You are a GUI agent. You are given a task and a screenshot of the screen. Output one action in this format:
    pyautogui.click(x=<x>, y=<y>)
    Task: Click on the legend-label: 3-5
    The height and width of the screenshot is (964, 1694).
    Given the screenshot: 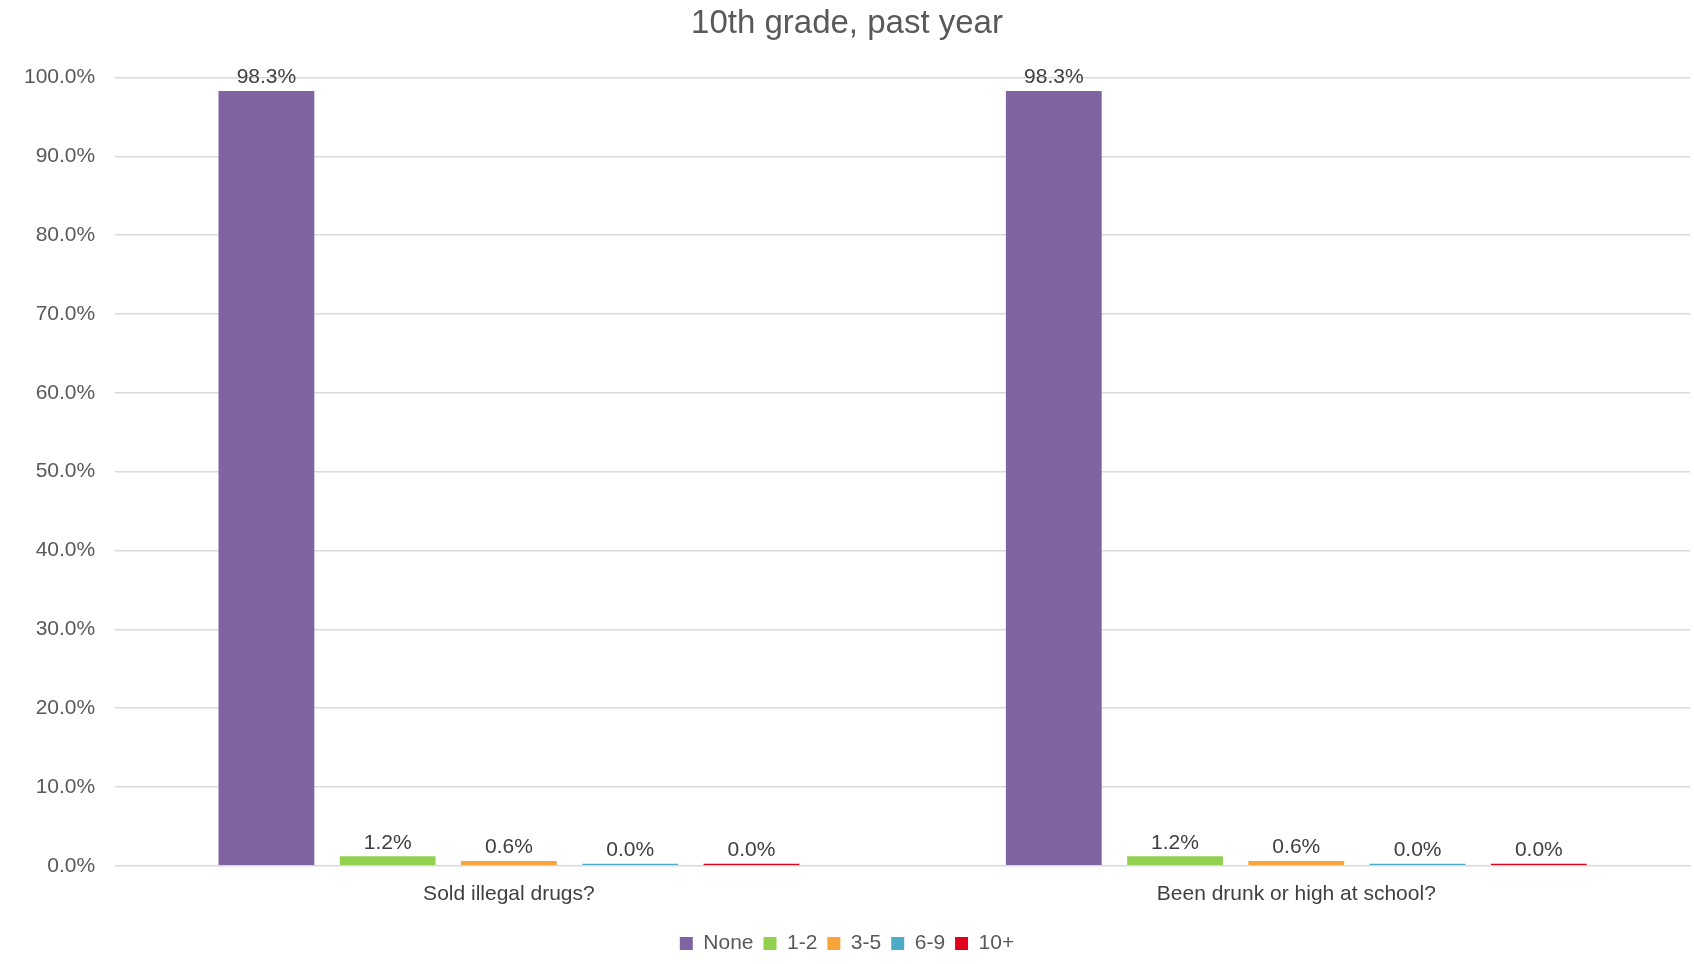 What is the action you would take?
    pyautogui.click(x=866, y=942)
    